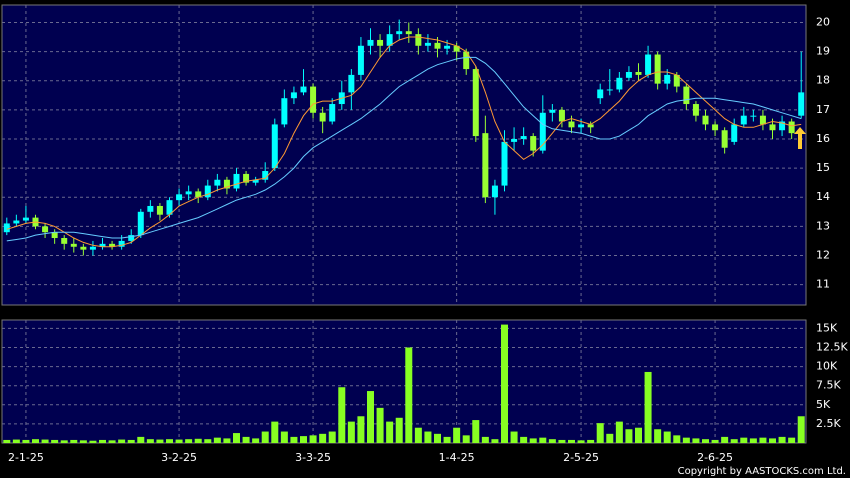  What do you see at coordinates (823, 284) in the screenshot?
I see `y-tick-label: 11` at bounding box center [823, 284].